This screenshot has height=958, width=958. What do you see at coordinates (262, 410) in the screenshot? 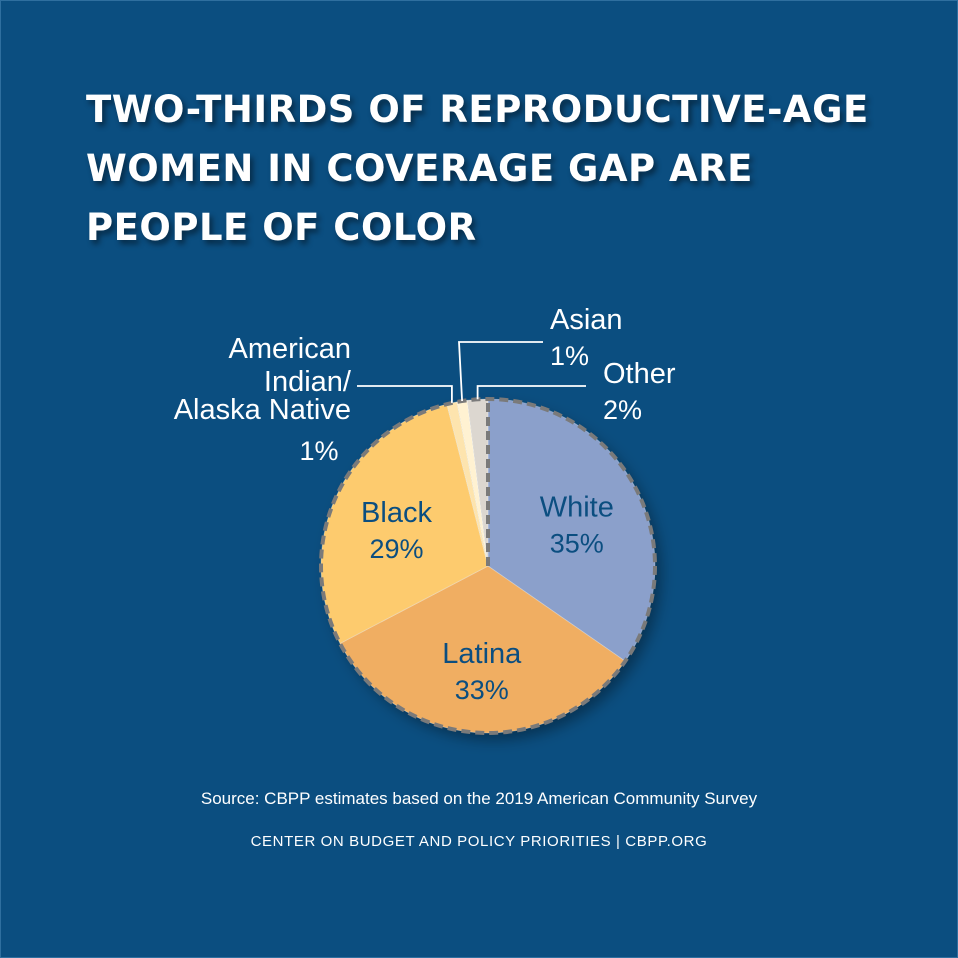
I see `slice-label-american-indian-line-3: Alaska Native` at bounding box center [262, 410].